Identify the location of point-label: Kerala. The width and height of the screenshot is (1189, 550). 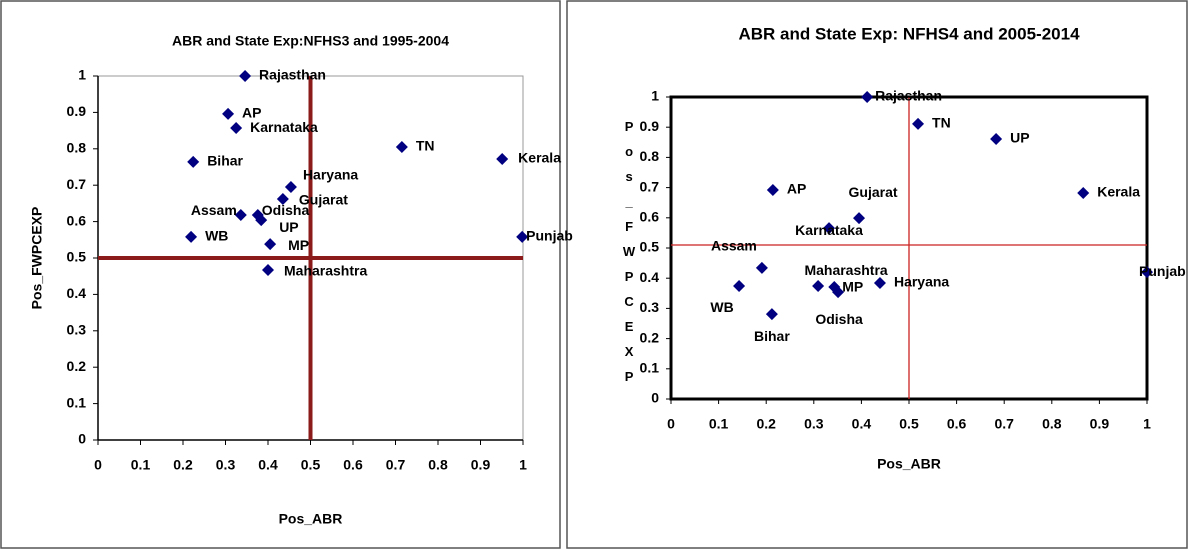
(1118, 192).